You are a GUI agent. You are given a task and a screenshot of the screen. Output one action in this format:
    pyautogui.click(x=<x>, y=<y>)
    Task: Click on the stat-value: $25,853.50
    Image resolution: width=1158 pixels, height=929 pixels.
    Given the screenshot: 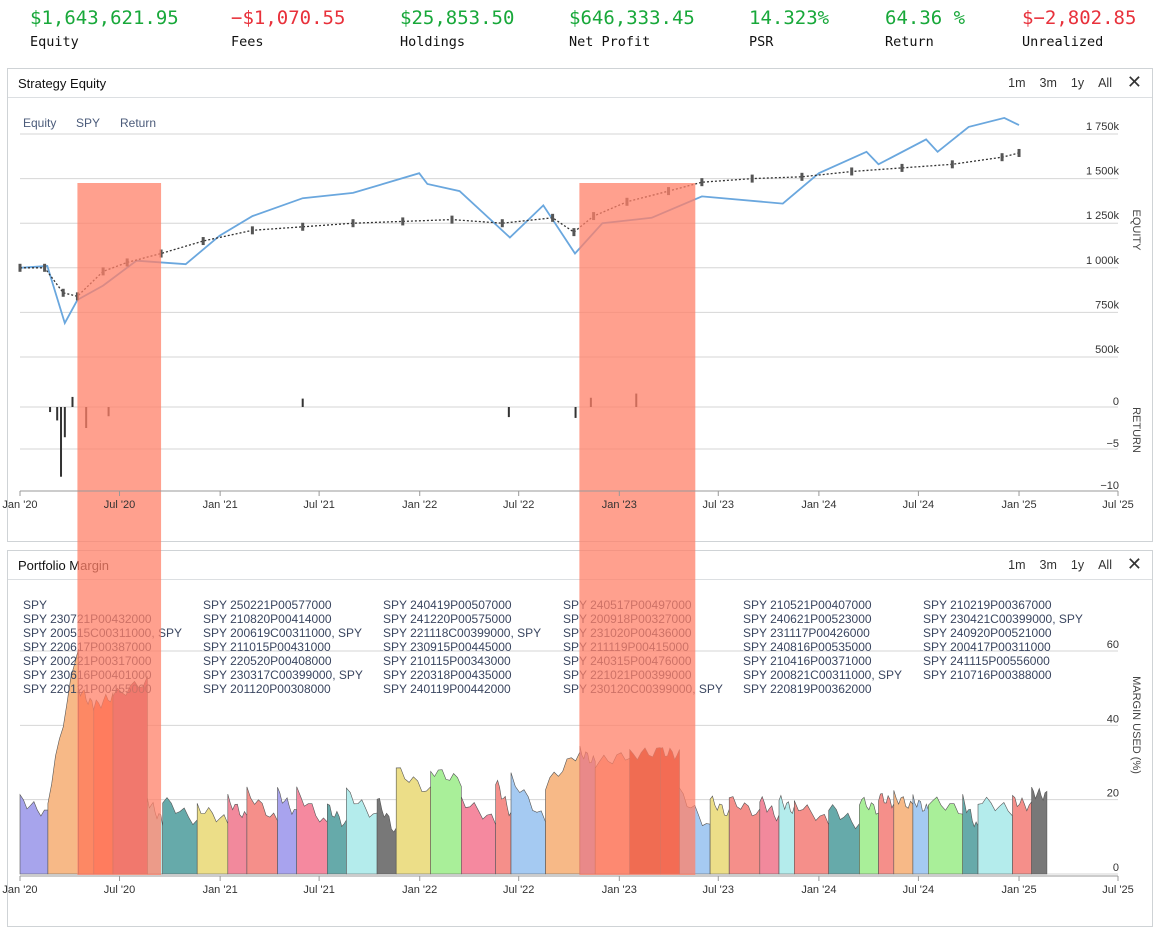 What is the action you would take?
    pyautogui.click(x=457, y=18)
    